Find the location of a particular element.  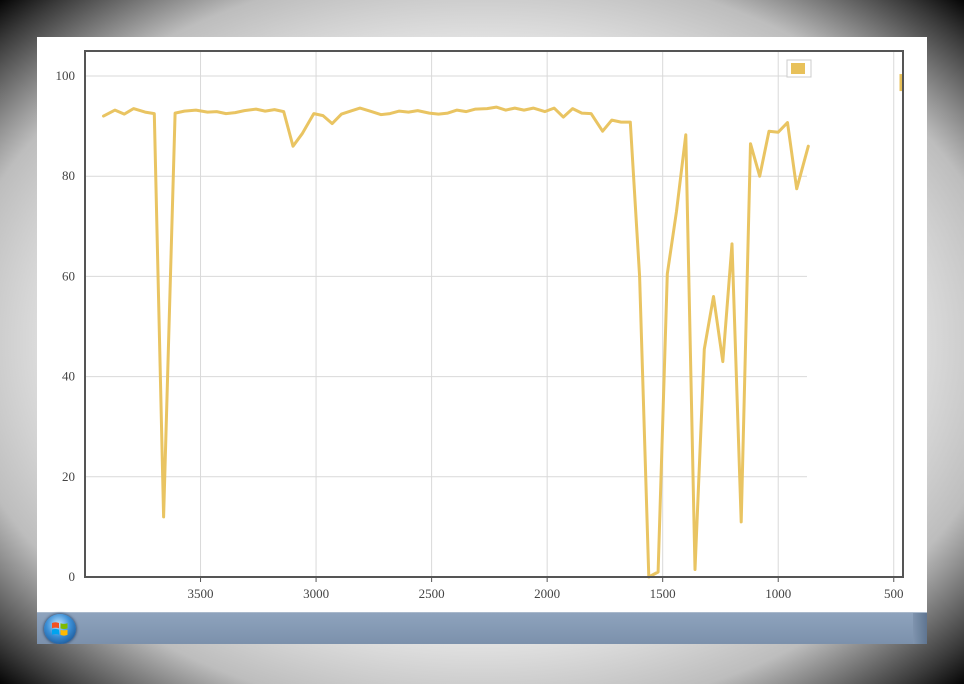

legend is located at coordinates (799, 68).